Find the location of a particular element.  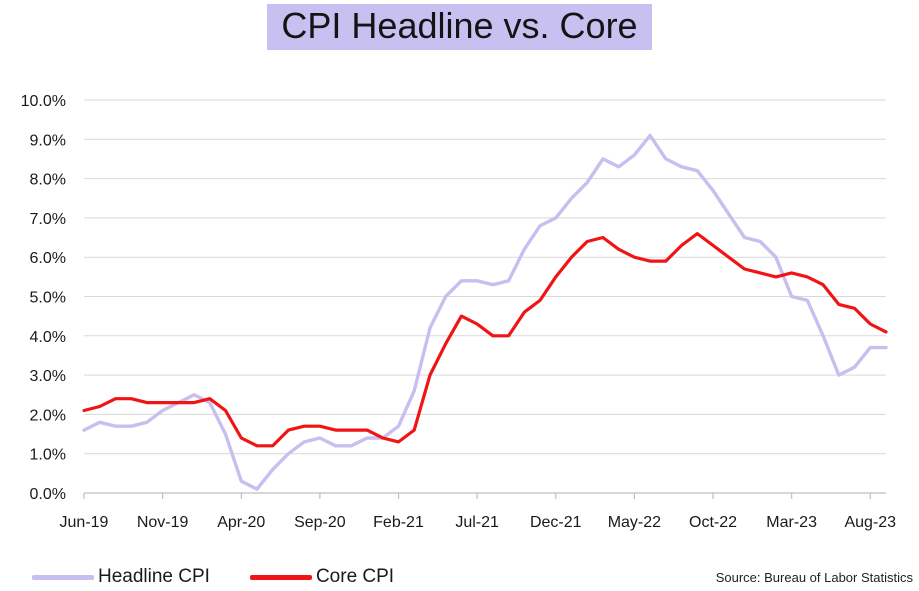

y-tick-label: 10.0% is located at coordinates (43, 101).